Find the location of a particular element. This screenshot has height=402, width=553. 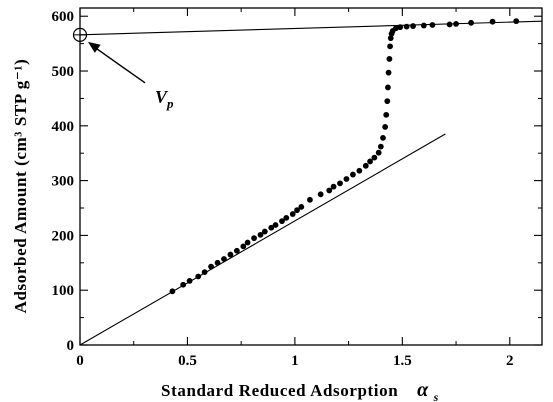

y-tick-label: 200 is located at coordinates (63, 236).